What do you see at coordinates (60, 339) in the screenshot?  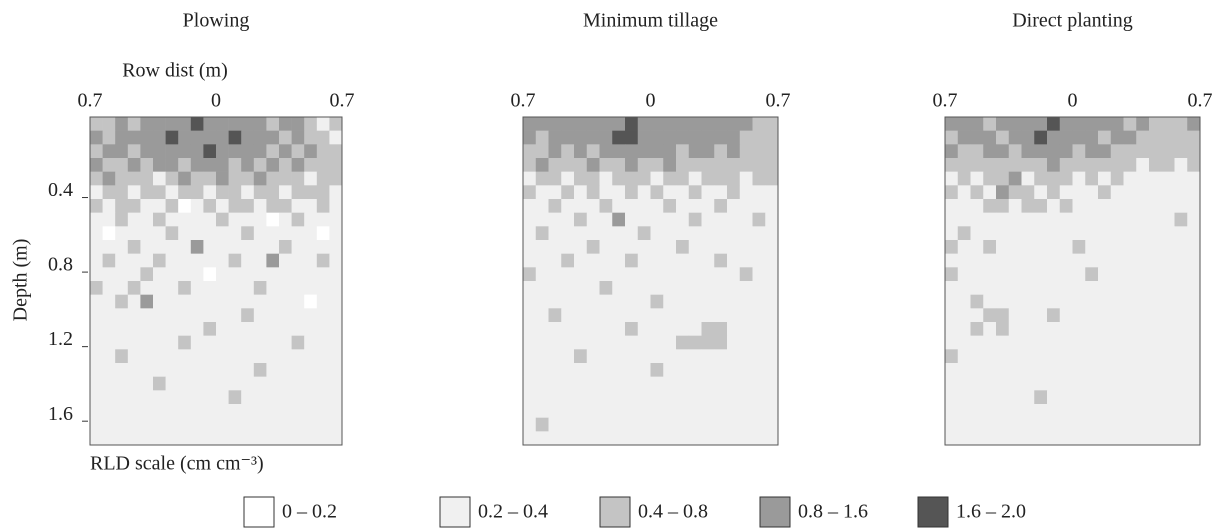 I see `y-tick-label: 1.2` at bounding box center [60, 339].